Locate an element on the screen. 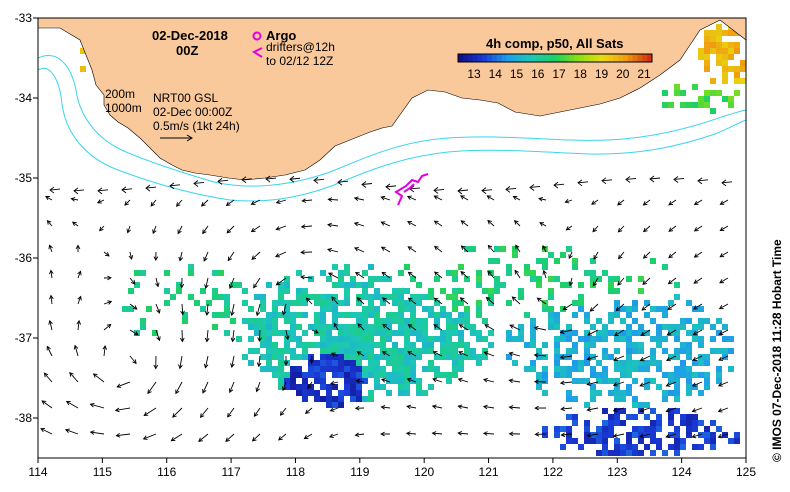 The height and width of the screenshot is (492, 790). colorbar-tick-label: 21 is located at coordinates (644, 74).